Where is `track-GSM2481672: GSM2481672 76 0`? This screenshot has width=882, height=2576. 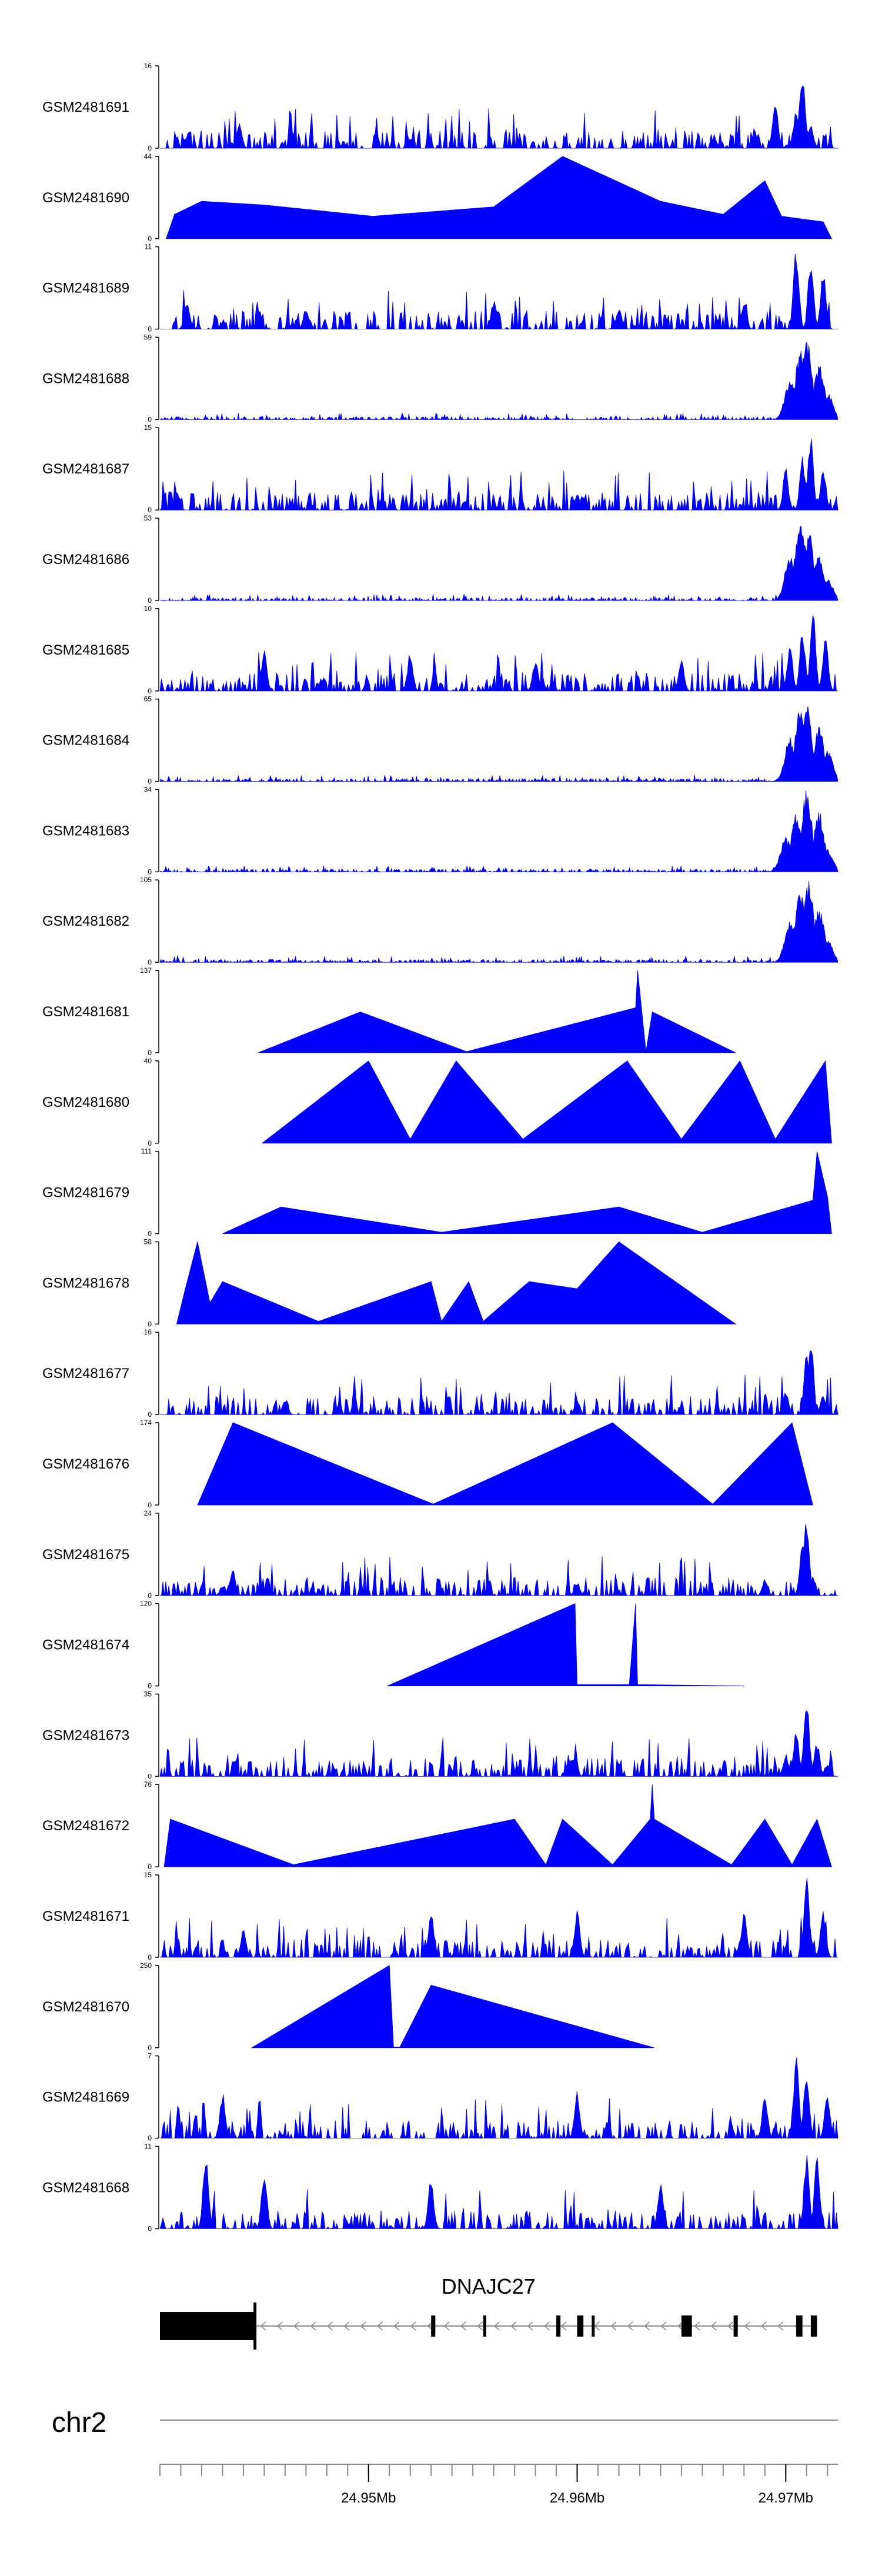
track-GSM2481672: GSM2481672 76 0 is located at coordinates (437, 1825).